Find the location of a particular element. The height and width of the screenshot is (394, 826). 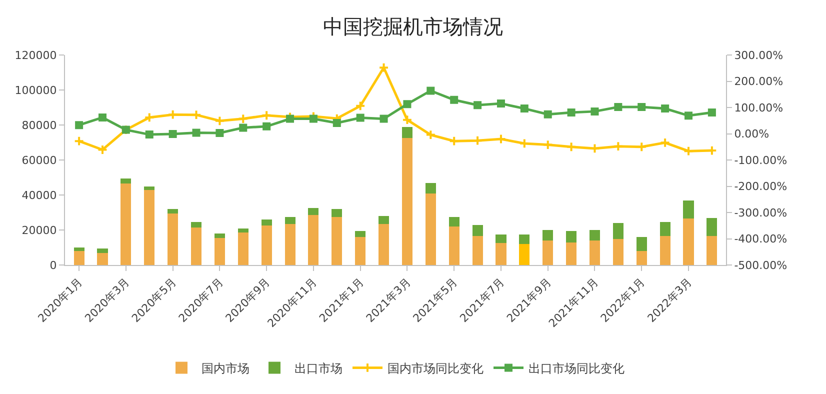

y-tick-label: 0 is located at coordinates (53, 265).